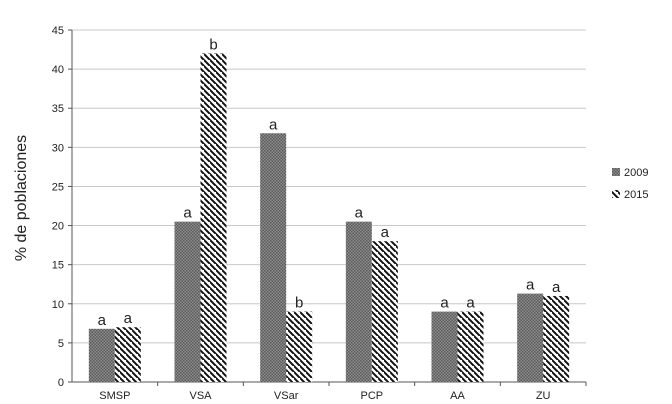 The width and height of the screenshot is (672, 404). I want to click on bar-2015-AA, so click(470, 346).